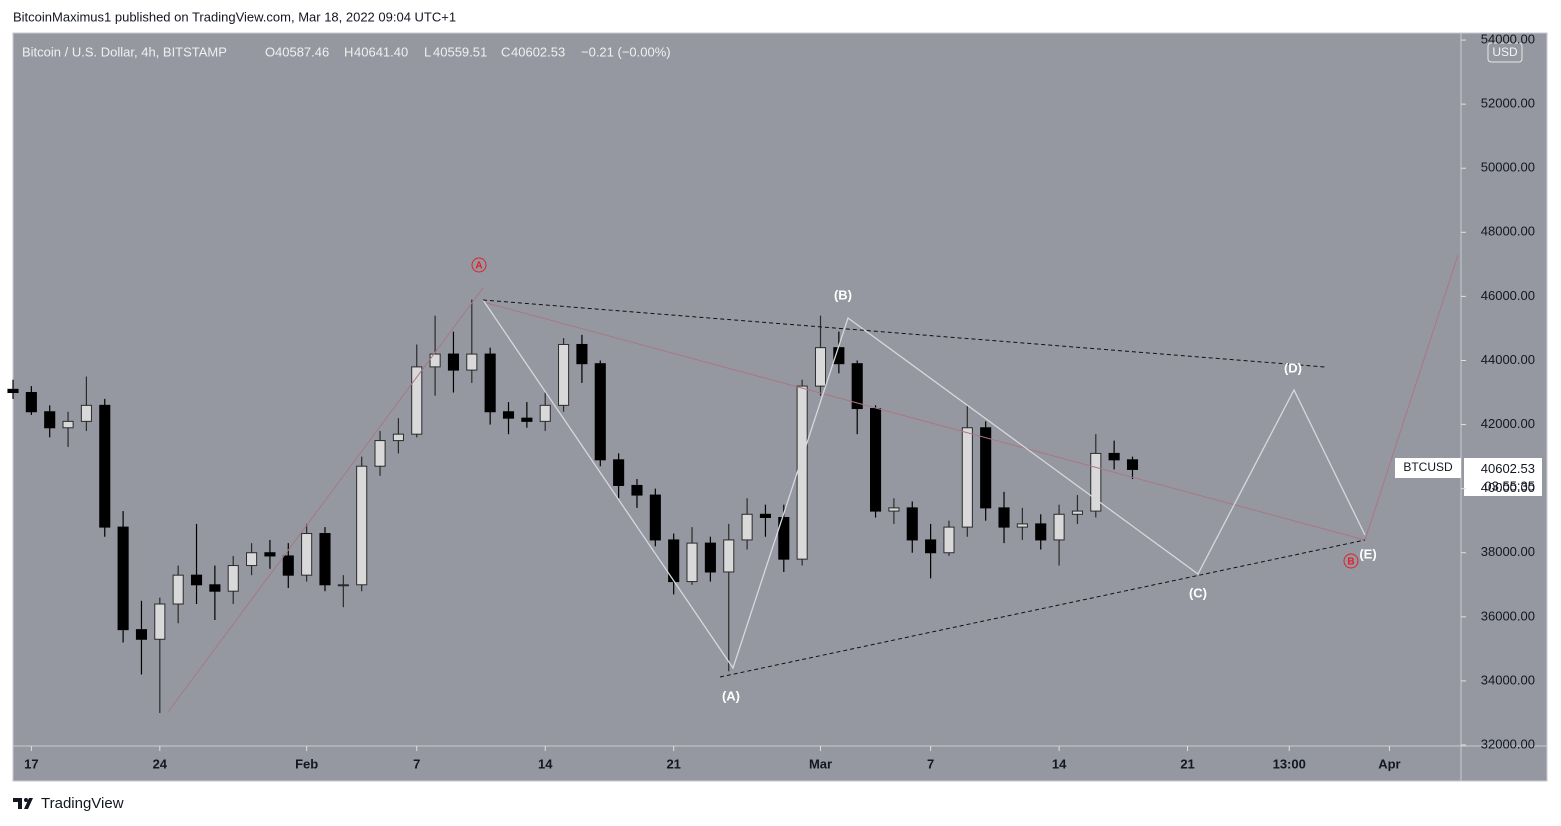  What do you see at coordinates (1508, 103) in the screenshot?
I see `y-tick-label: 52000.00` at bounding box center [1508, 103].